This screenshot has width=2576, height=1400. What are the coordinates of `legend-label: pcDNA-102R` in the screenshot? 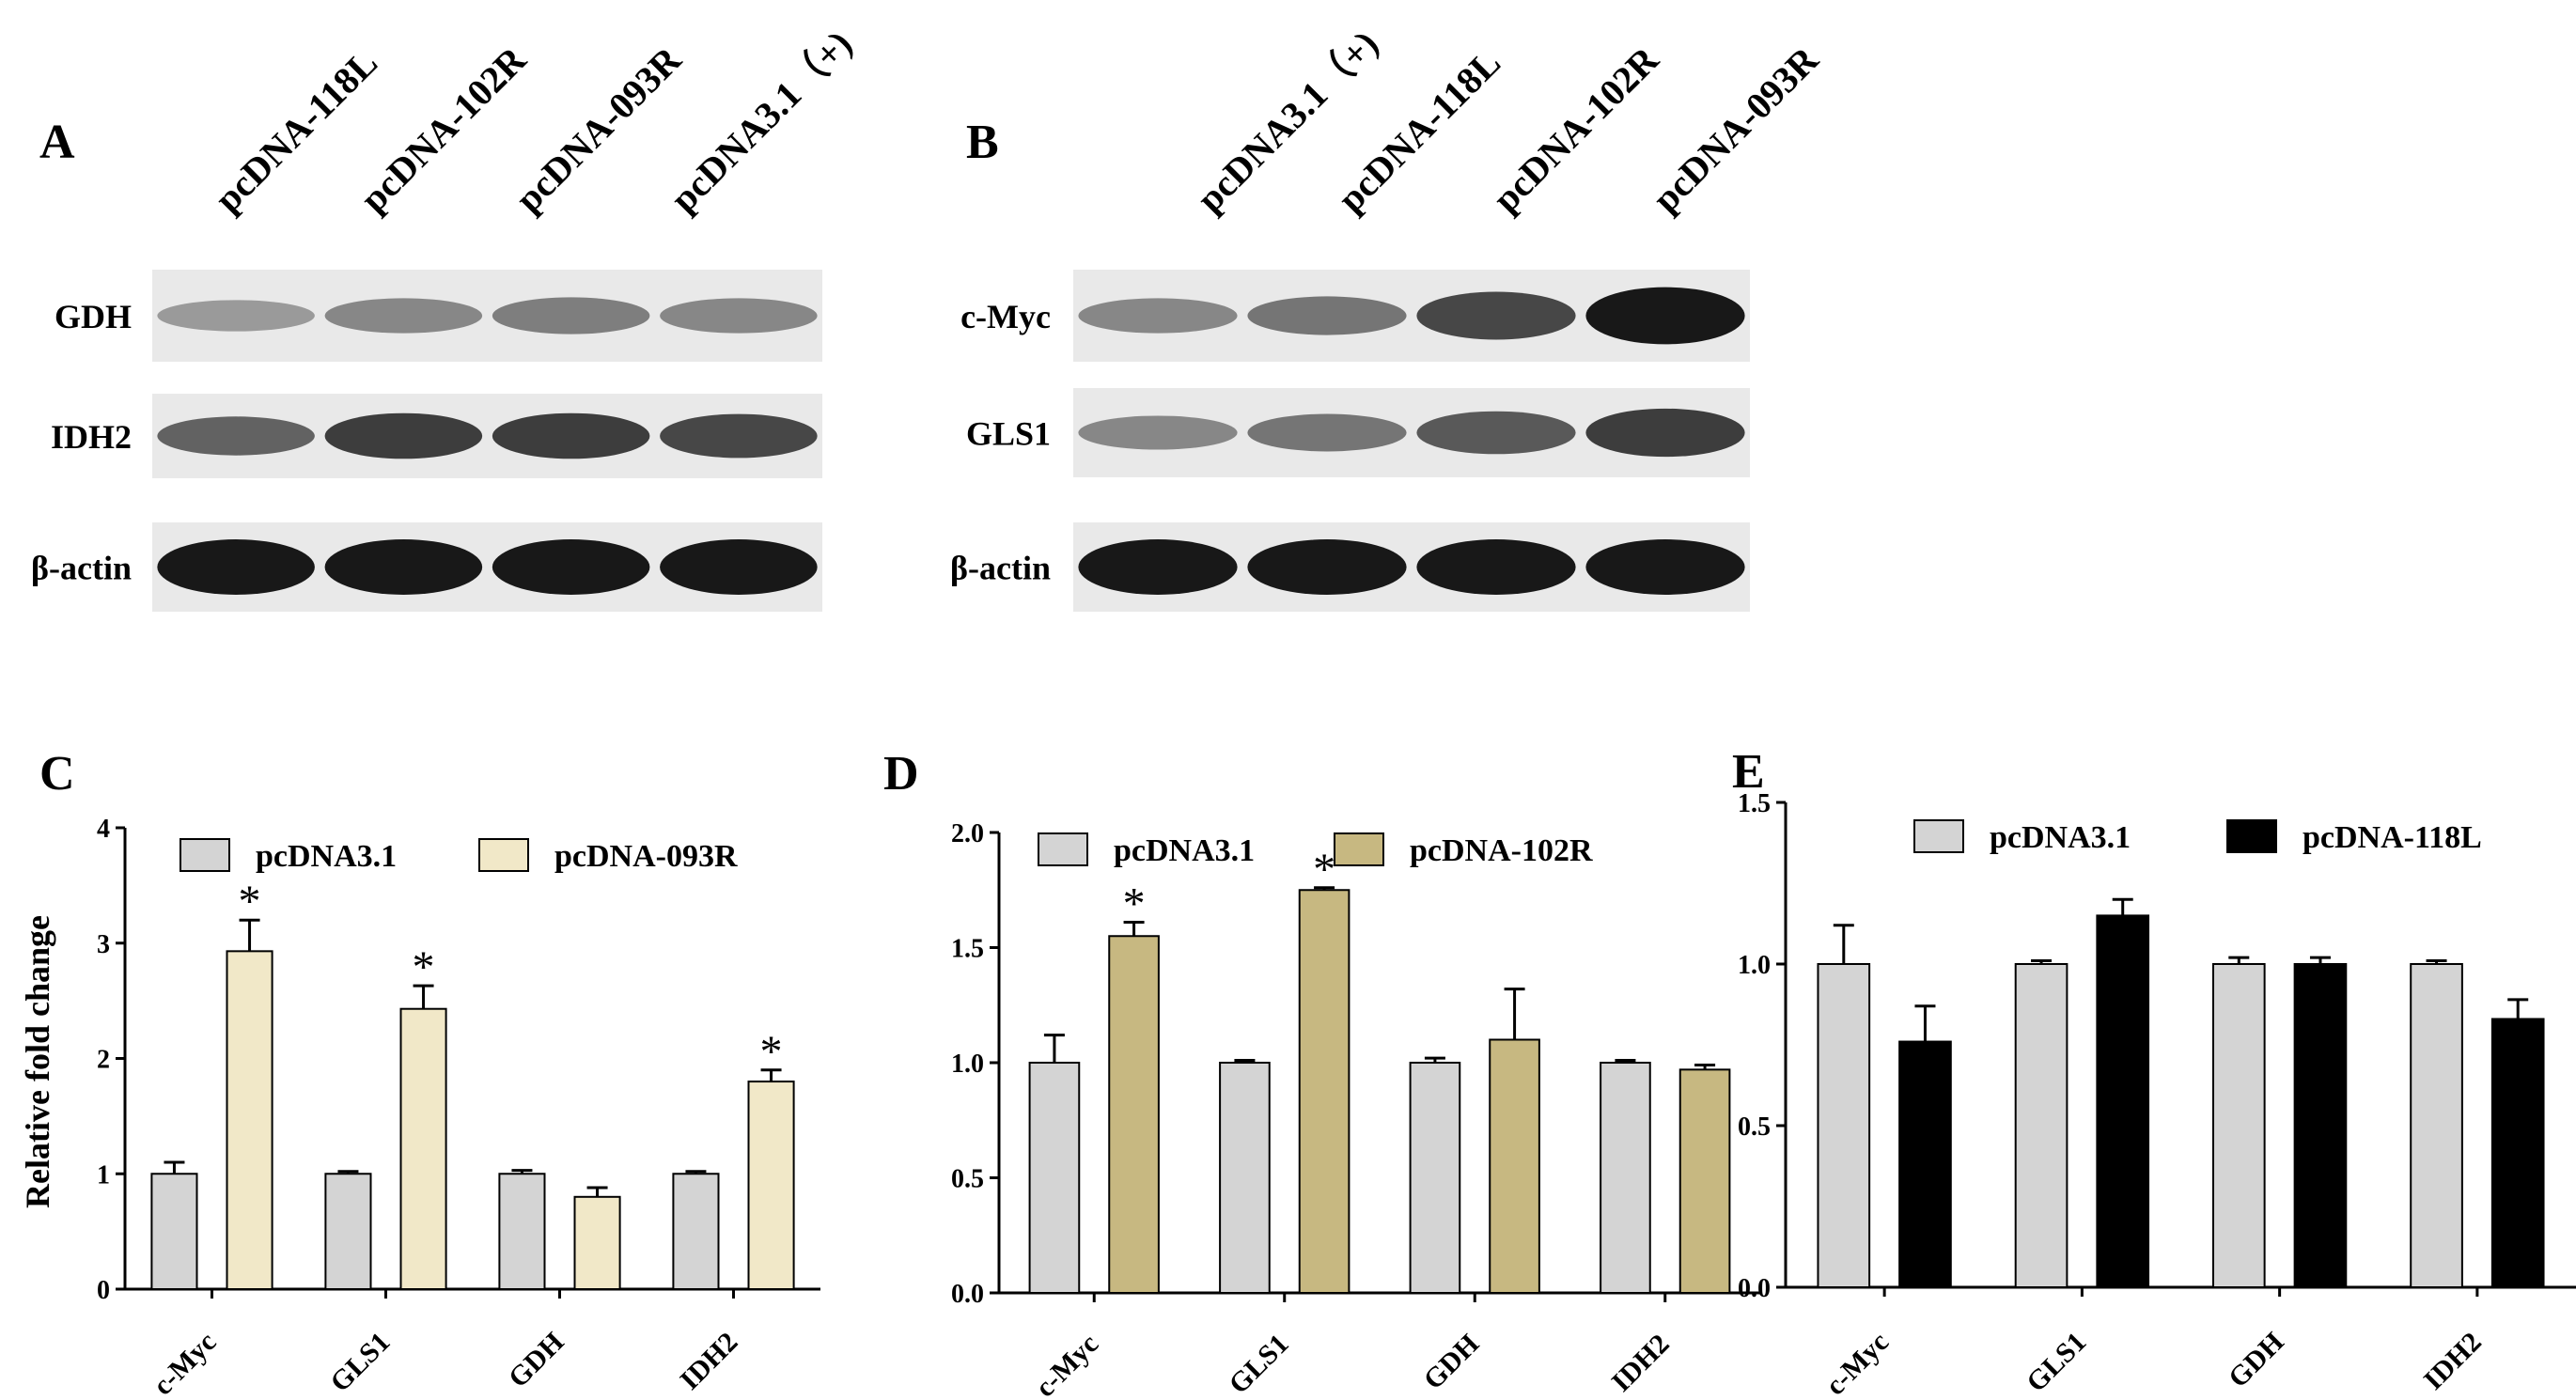 It's located at (1502, 850).